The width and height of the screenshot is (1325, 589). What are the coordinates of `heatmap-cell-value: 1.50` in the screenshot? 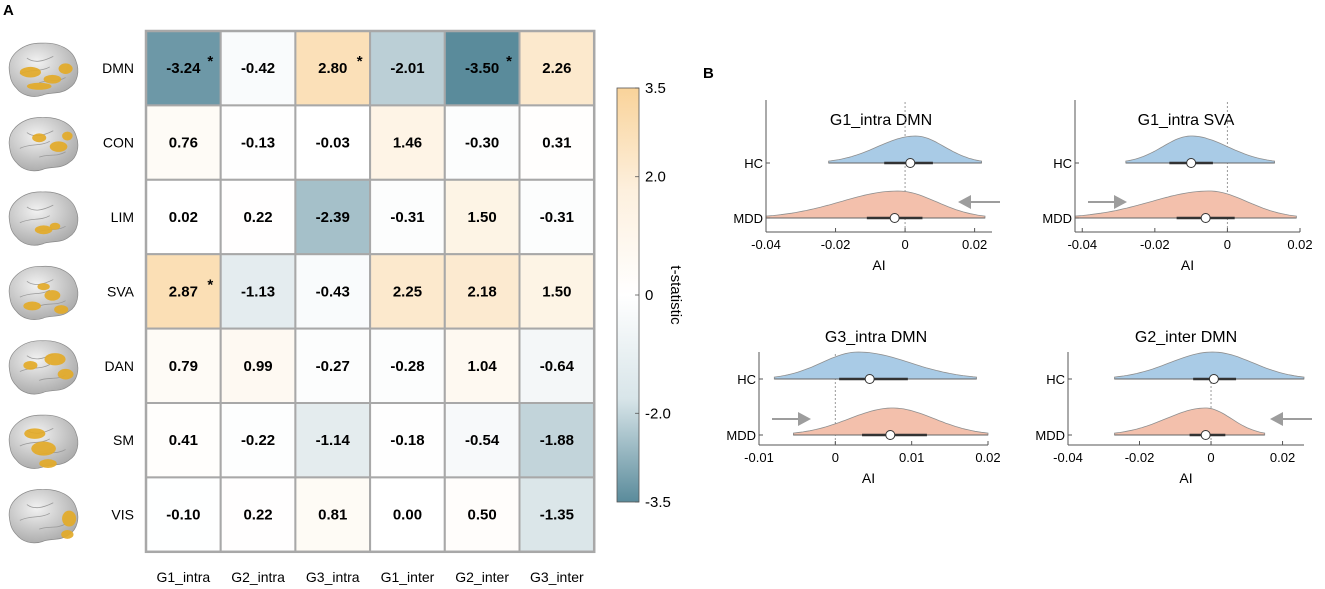 It's located at (482, 217).